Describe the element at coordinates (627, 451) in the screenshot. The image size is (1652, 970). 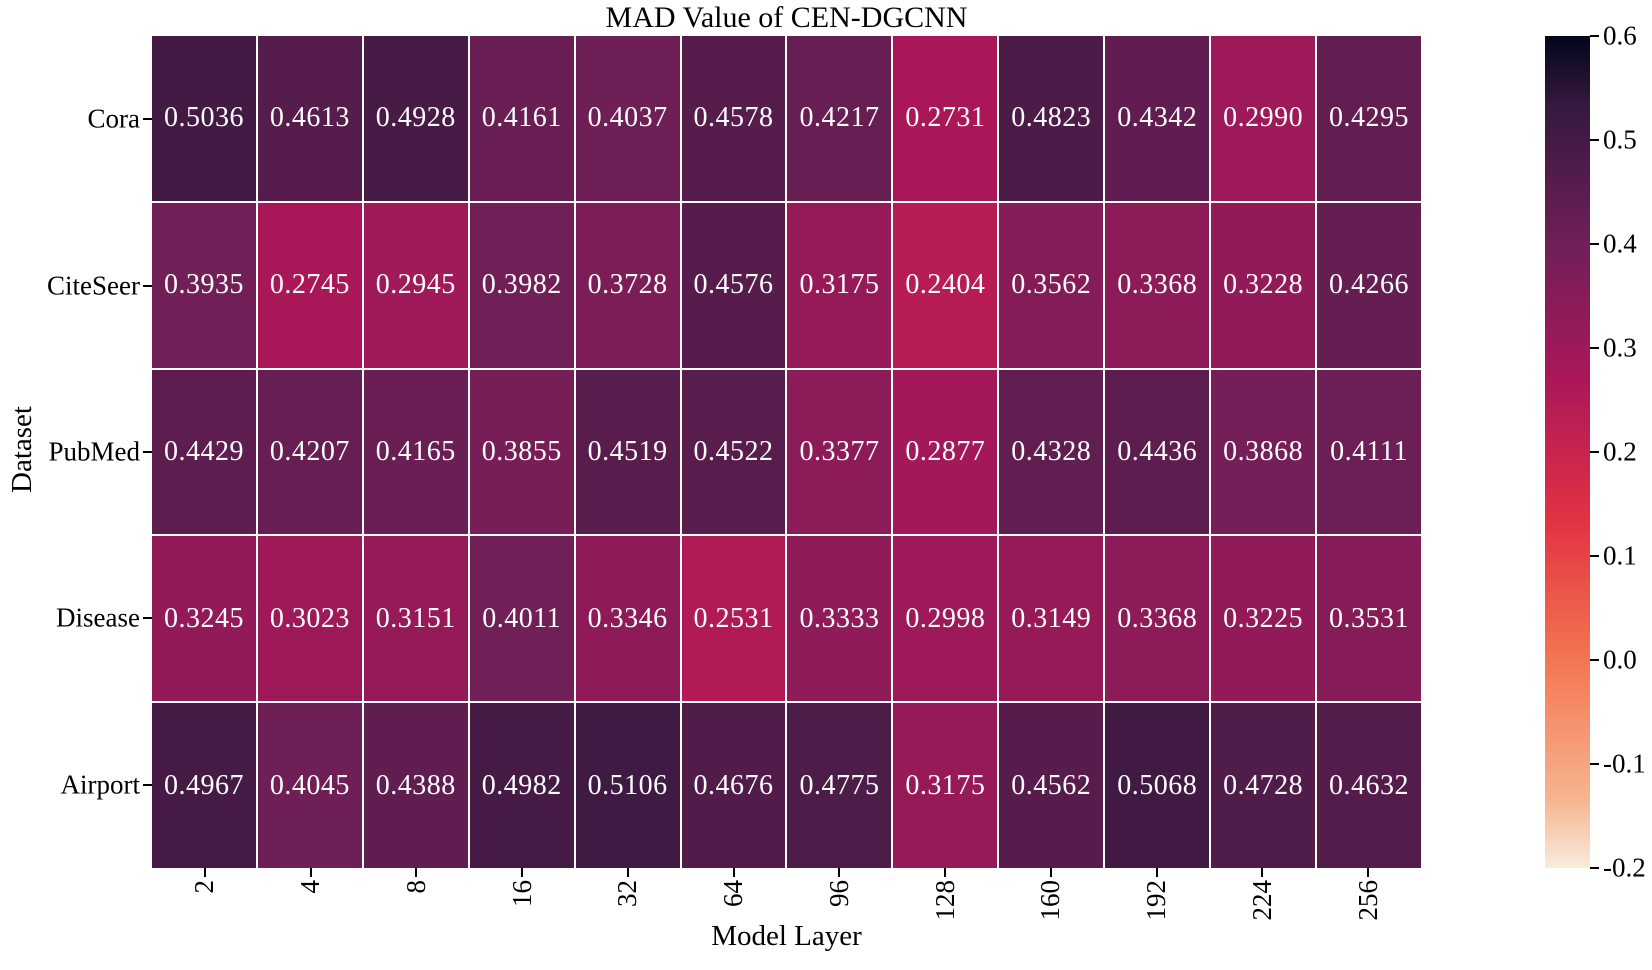
I see `heatmap-cell-value: 0.4519` at that location.